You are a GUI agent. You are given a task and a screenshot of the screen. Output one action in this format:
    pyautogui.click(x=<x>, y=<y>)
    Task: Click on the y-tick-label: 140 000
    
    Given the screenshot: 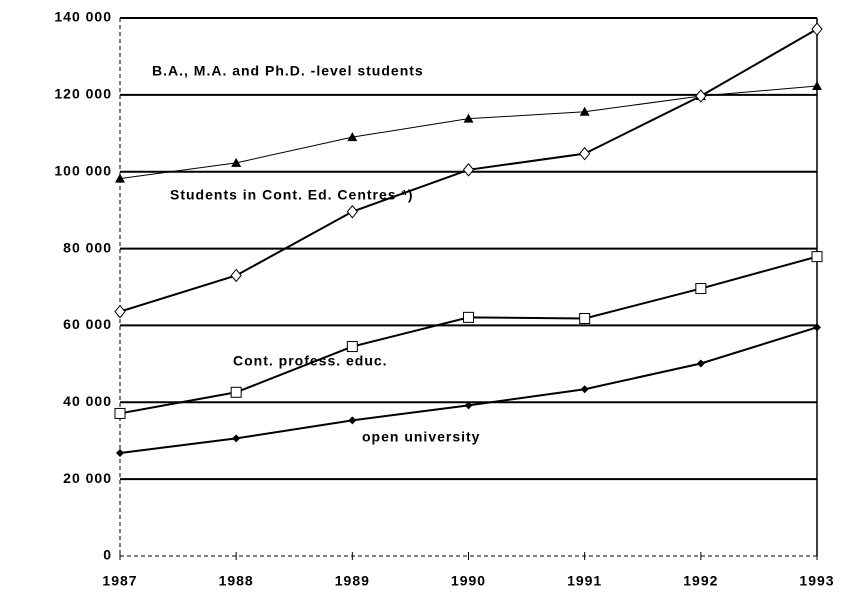 What is the action you would take?
    pyautogui.click(x=83, y=17)
    